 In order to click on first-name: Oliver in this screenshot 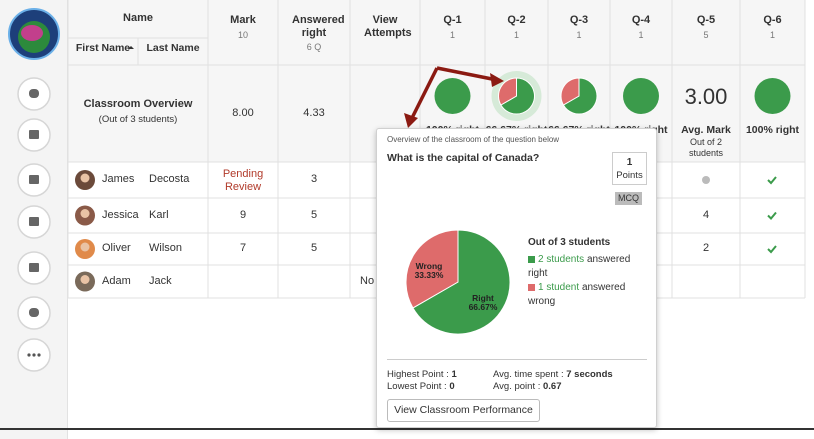, I will do `click(116, 248)`.